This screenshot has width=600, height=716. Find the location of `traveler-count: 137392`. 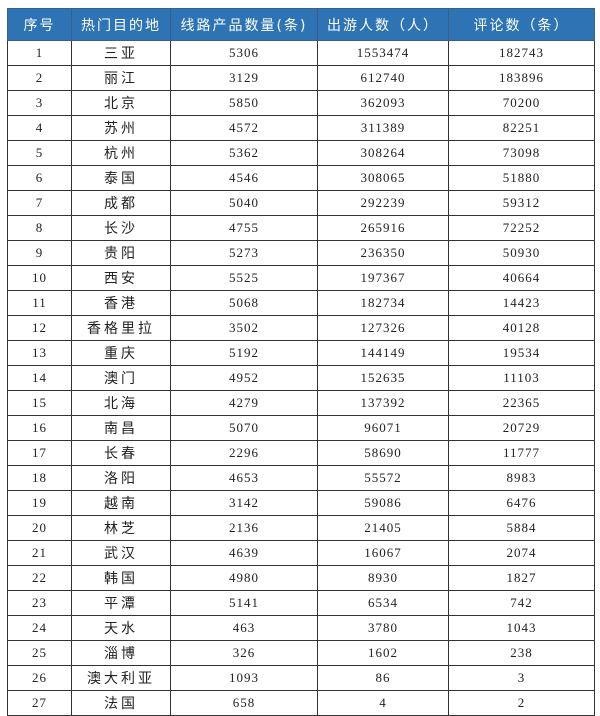

traveler-count: 137392 is located at coordinates (383, 403).